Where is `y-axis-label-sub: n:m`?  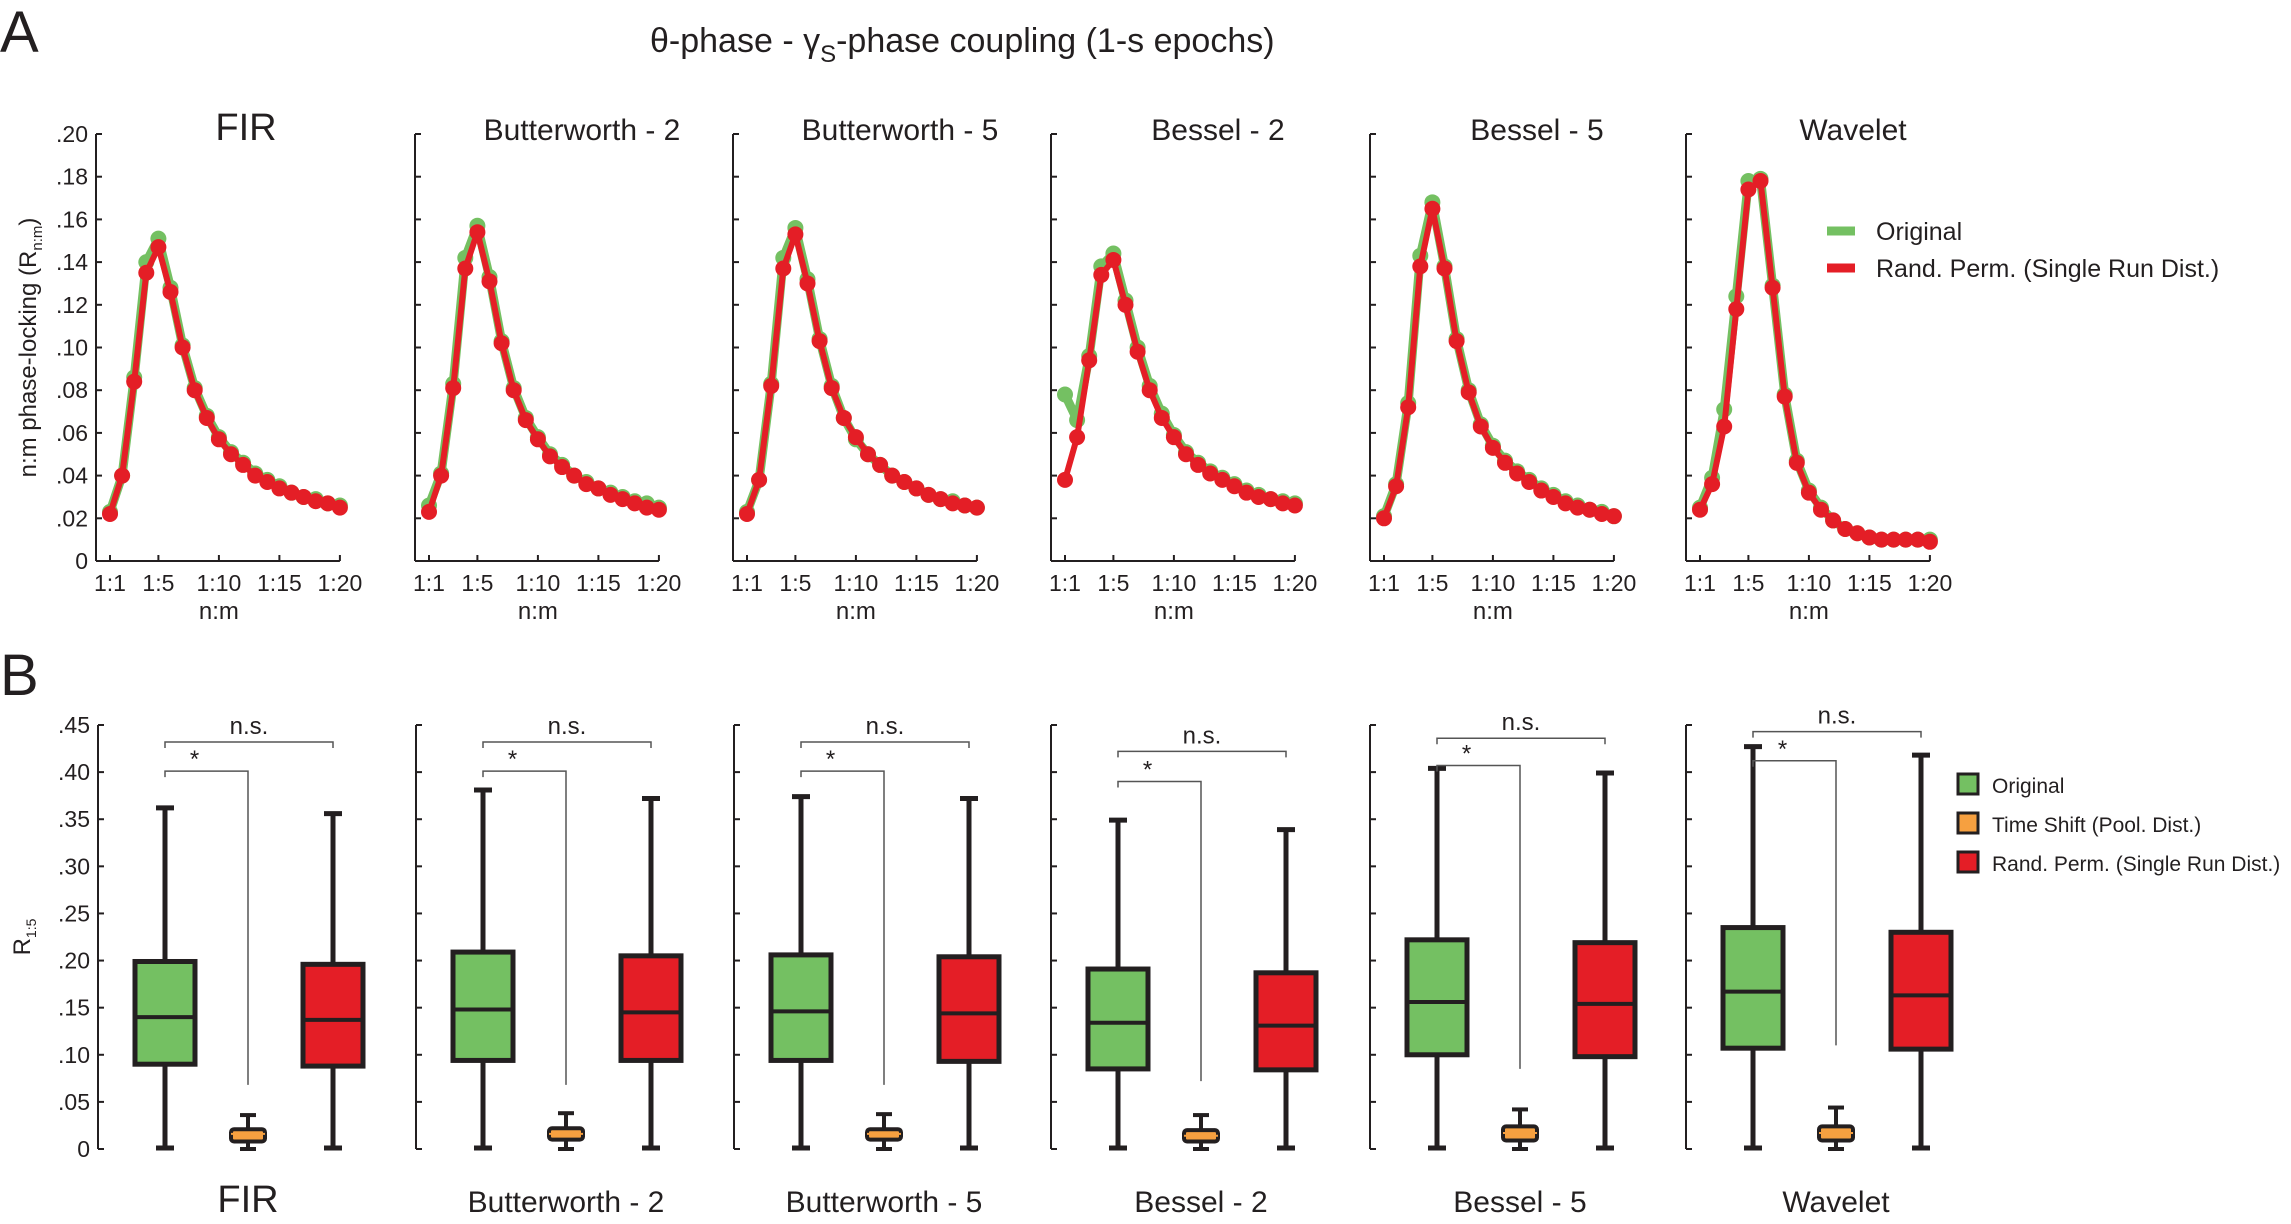
y-axis-label-sub: n:m is located at coordinates (37, 238).